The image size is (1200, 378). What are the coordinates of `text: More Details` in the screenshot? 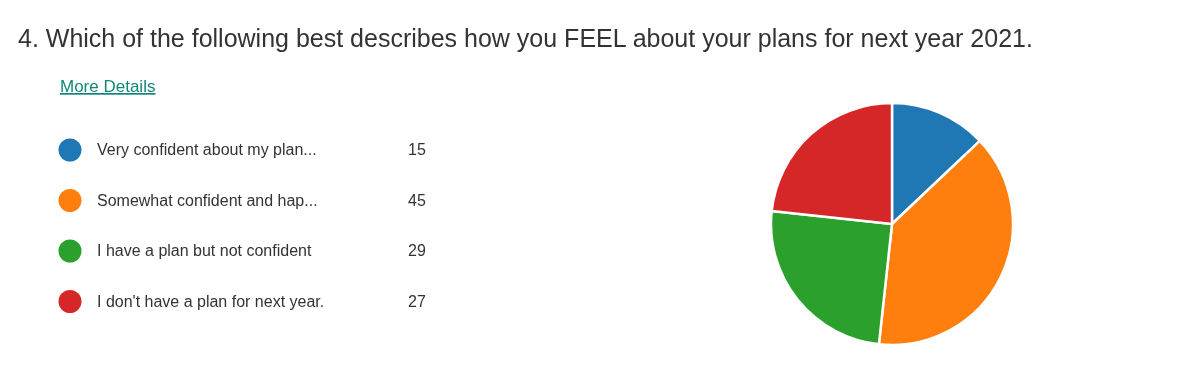 It's located at (108, 86).